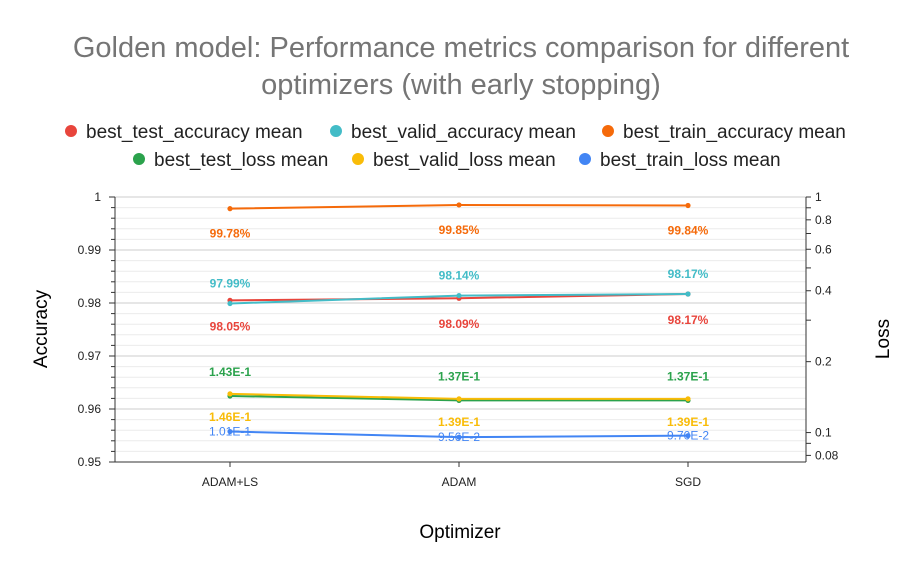 This screenshot has height=572, width=923. Describe the element at coordinates (230, 417) in the screenshot. I see `data-label: 1.46E-1` at that location.